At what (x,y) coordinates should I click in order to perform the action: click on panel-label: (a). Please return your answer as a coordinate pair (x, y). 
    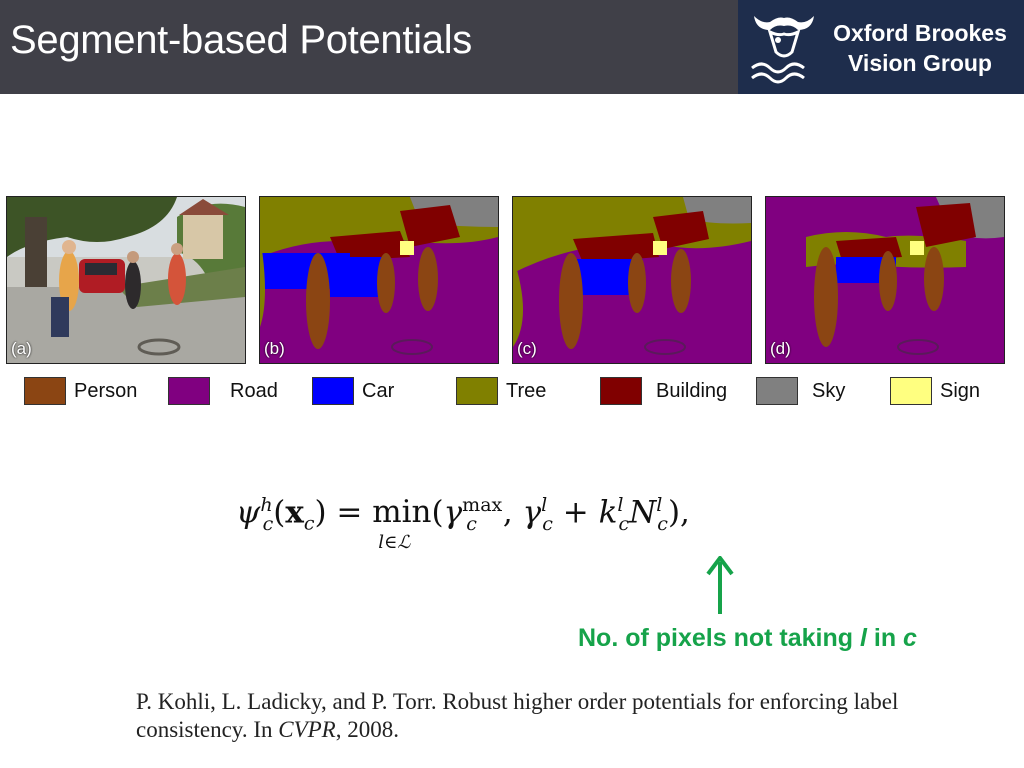
    Looking at the image, I should click on (21, 348).